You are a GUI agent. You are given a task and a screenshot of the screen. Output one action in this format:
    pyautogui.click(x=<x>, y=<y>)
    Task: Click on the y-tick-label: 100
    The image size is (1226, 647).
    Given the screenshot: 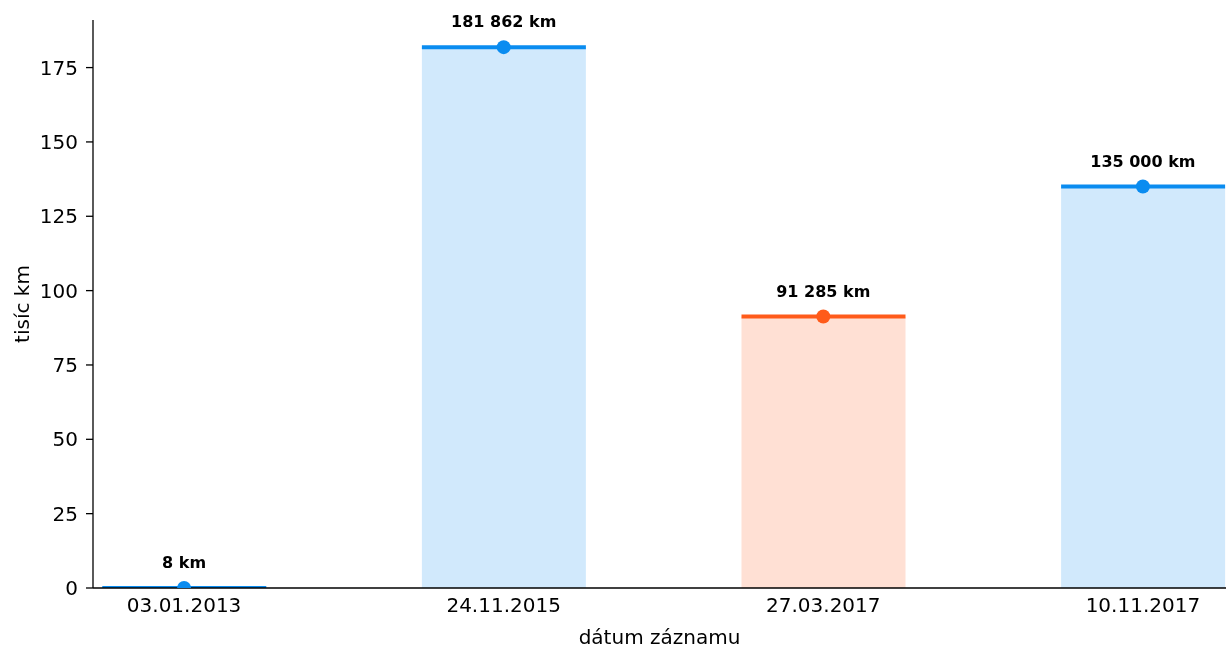 What is the action you would take?
    pyautogui.click(x=58, y=290)
    